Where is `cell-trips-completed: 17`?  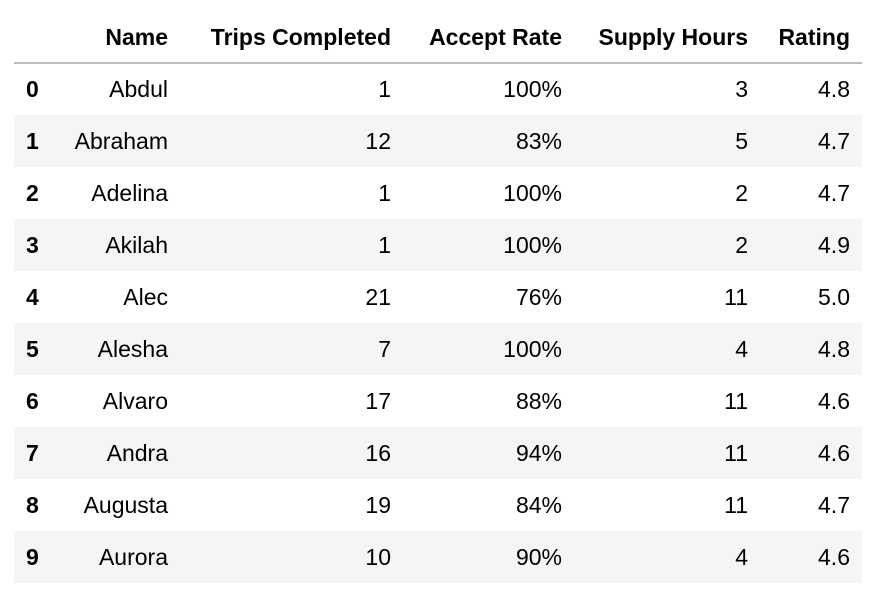
cell-trips-completed: 17 is located at coordinates (378, 400).